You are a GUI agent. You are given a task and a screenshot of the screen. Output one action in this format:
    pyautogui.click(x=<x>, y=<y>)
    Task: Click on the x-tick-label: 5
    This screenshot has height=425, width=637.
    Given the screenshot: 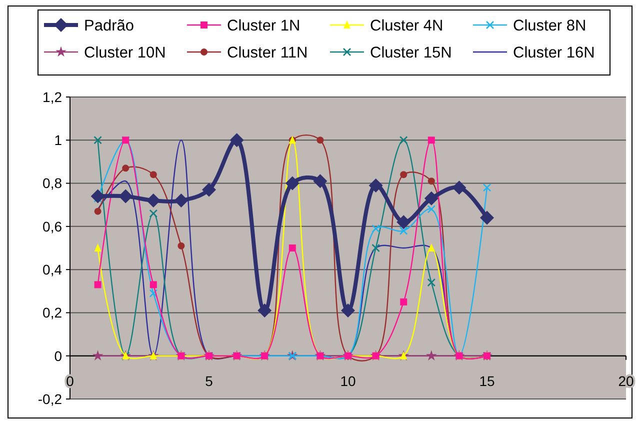 What is the action you would take?
    pyautogui.click(x=209, y=380)
    